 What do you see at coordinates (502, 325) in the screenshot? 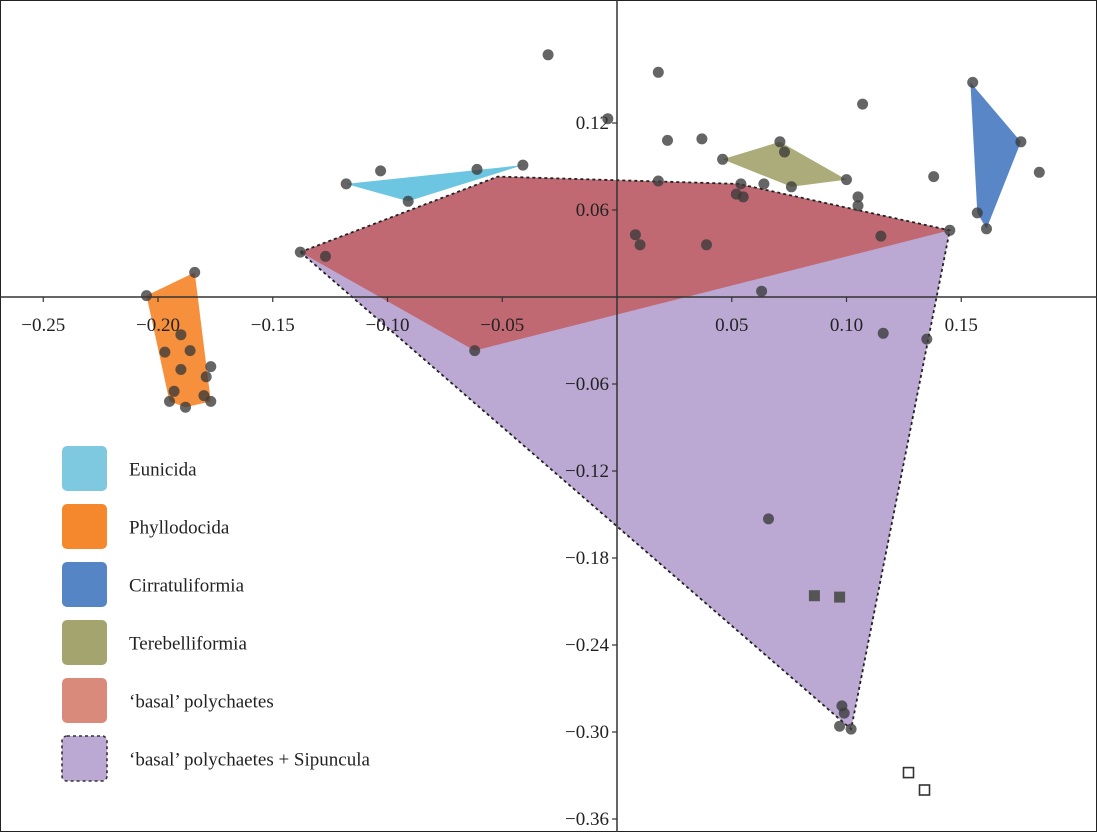
I see `x-tick-label: −0.05` at bounding box center [502, 325].